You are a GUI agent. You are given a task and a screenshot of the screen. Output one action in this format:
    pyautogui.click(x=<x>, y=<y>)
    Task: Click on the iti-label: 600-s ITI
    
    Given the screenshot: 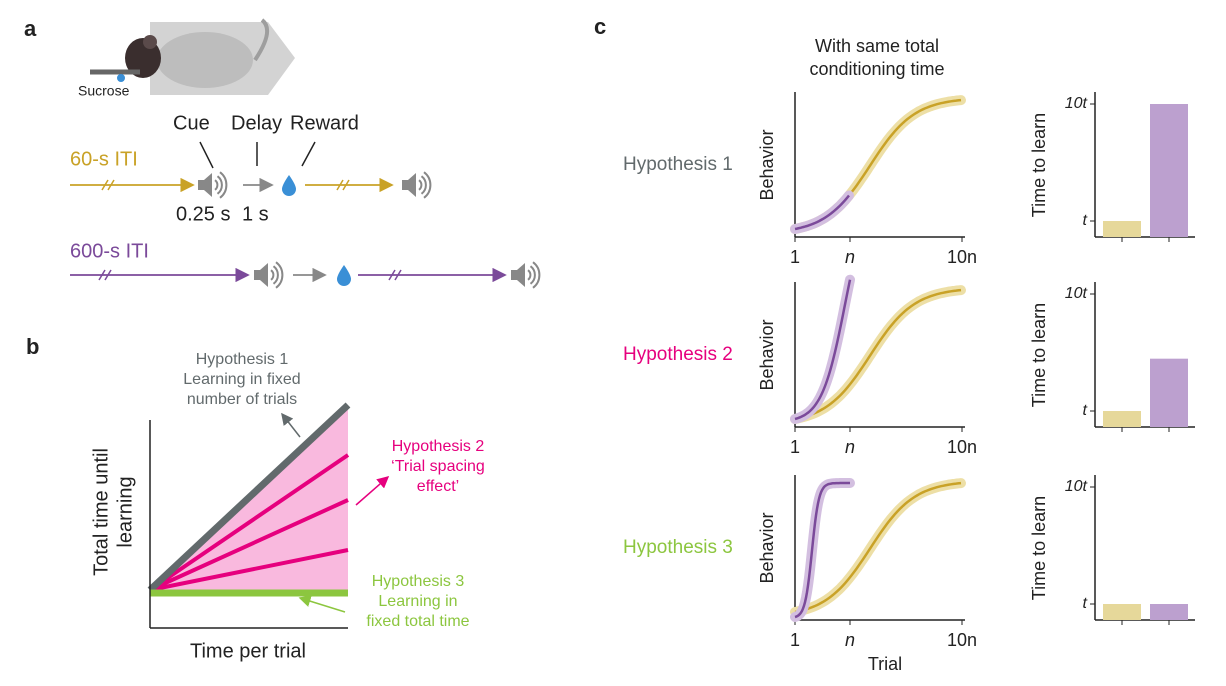 What is the action you would take?
    pyautogui.click(x=109, y=251)
    